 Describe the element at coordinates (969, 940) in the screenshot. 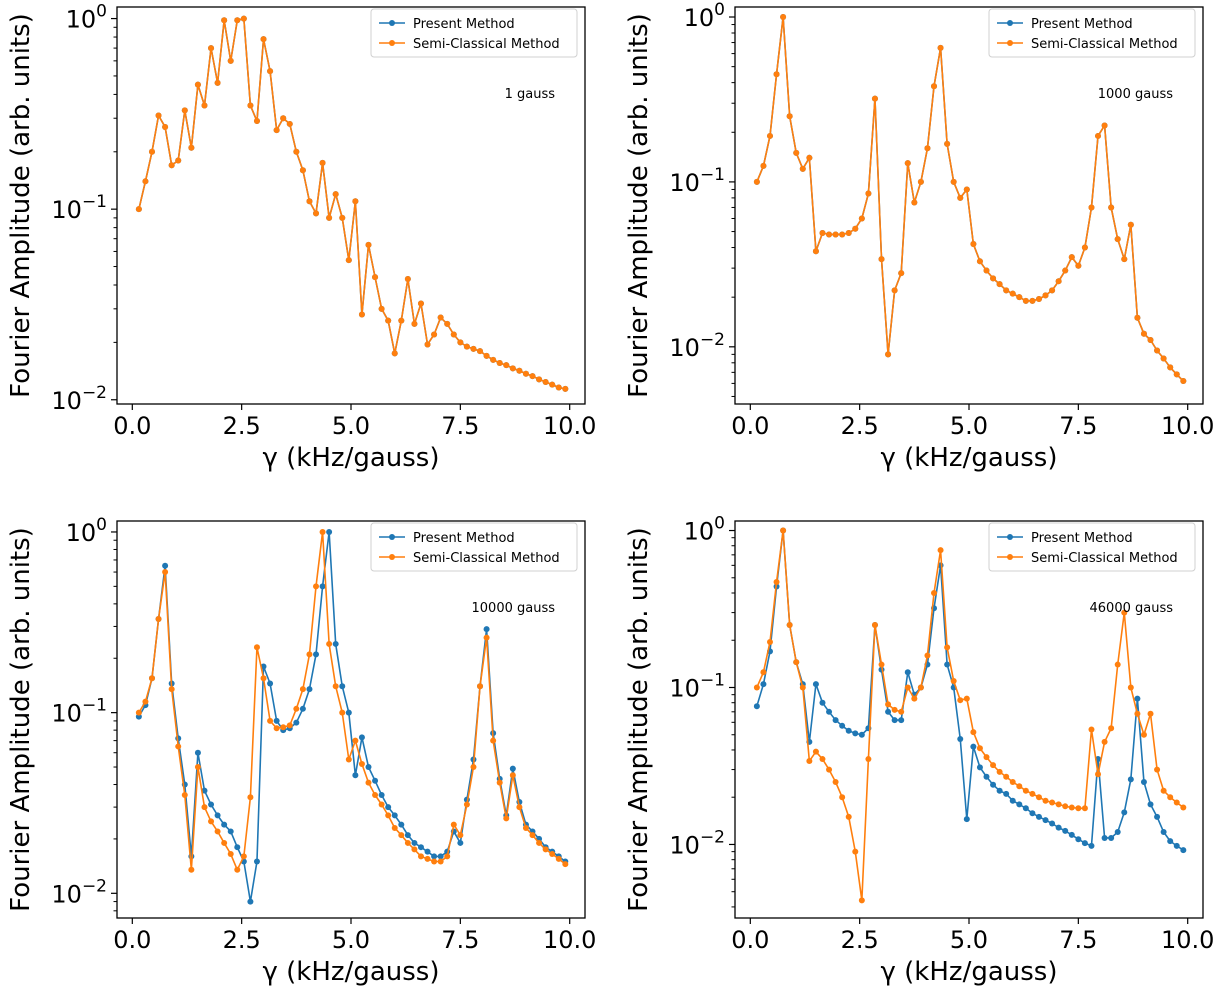

I see `x-tick-label: 5.0` at that location.